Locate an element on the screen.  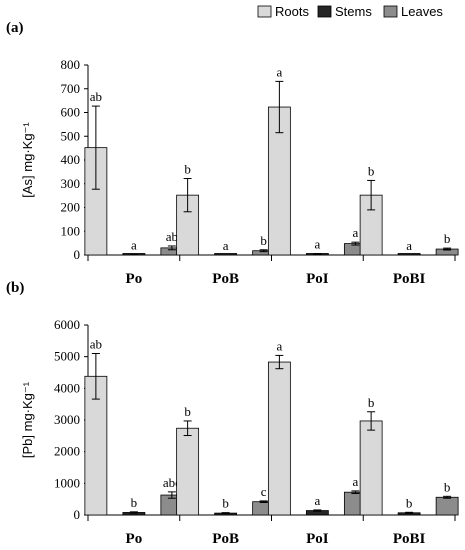
y-tick-label: 200 is located at coordinates (71, 207).